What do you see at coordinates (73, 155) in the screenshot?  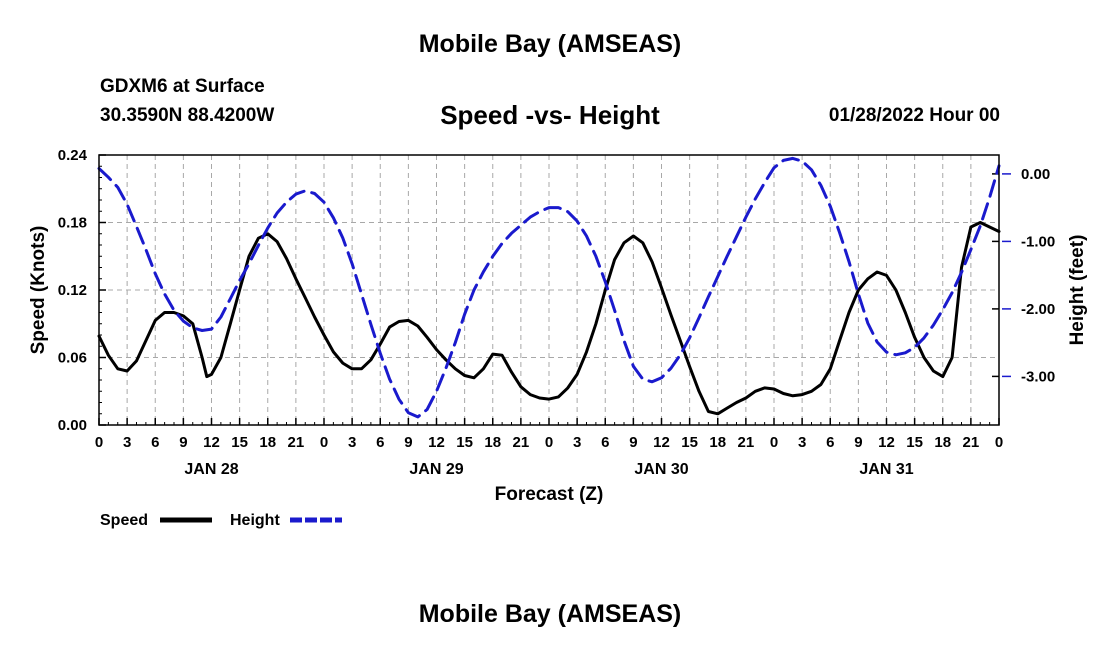 I see `y-tick-label: 0.24` at bounding box center [73, 155].